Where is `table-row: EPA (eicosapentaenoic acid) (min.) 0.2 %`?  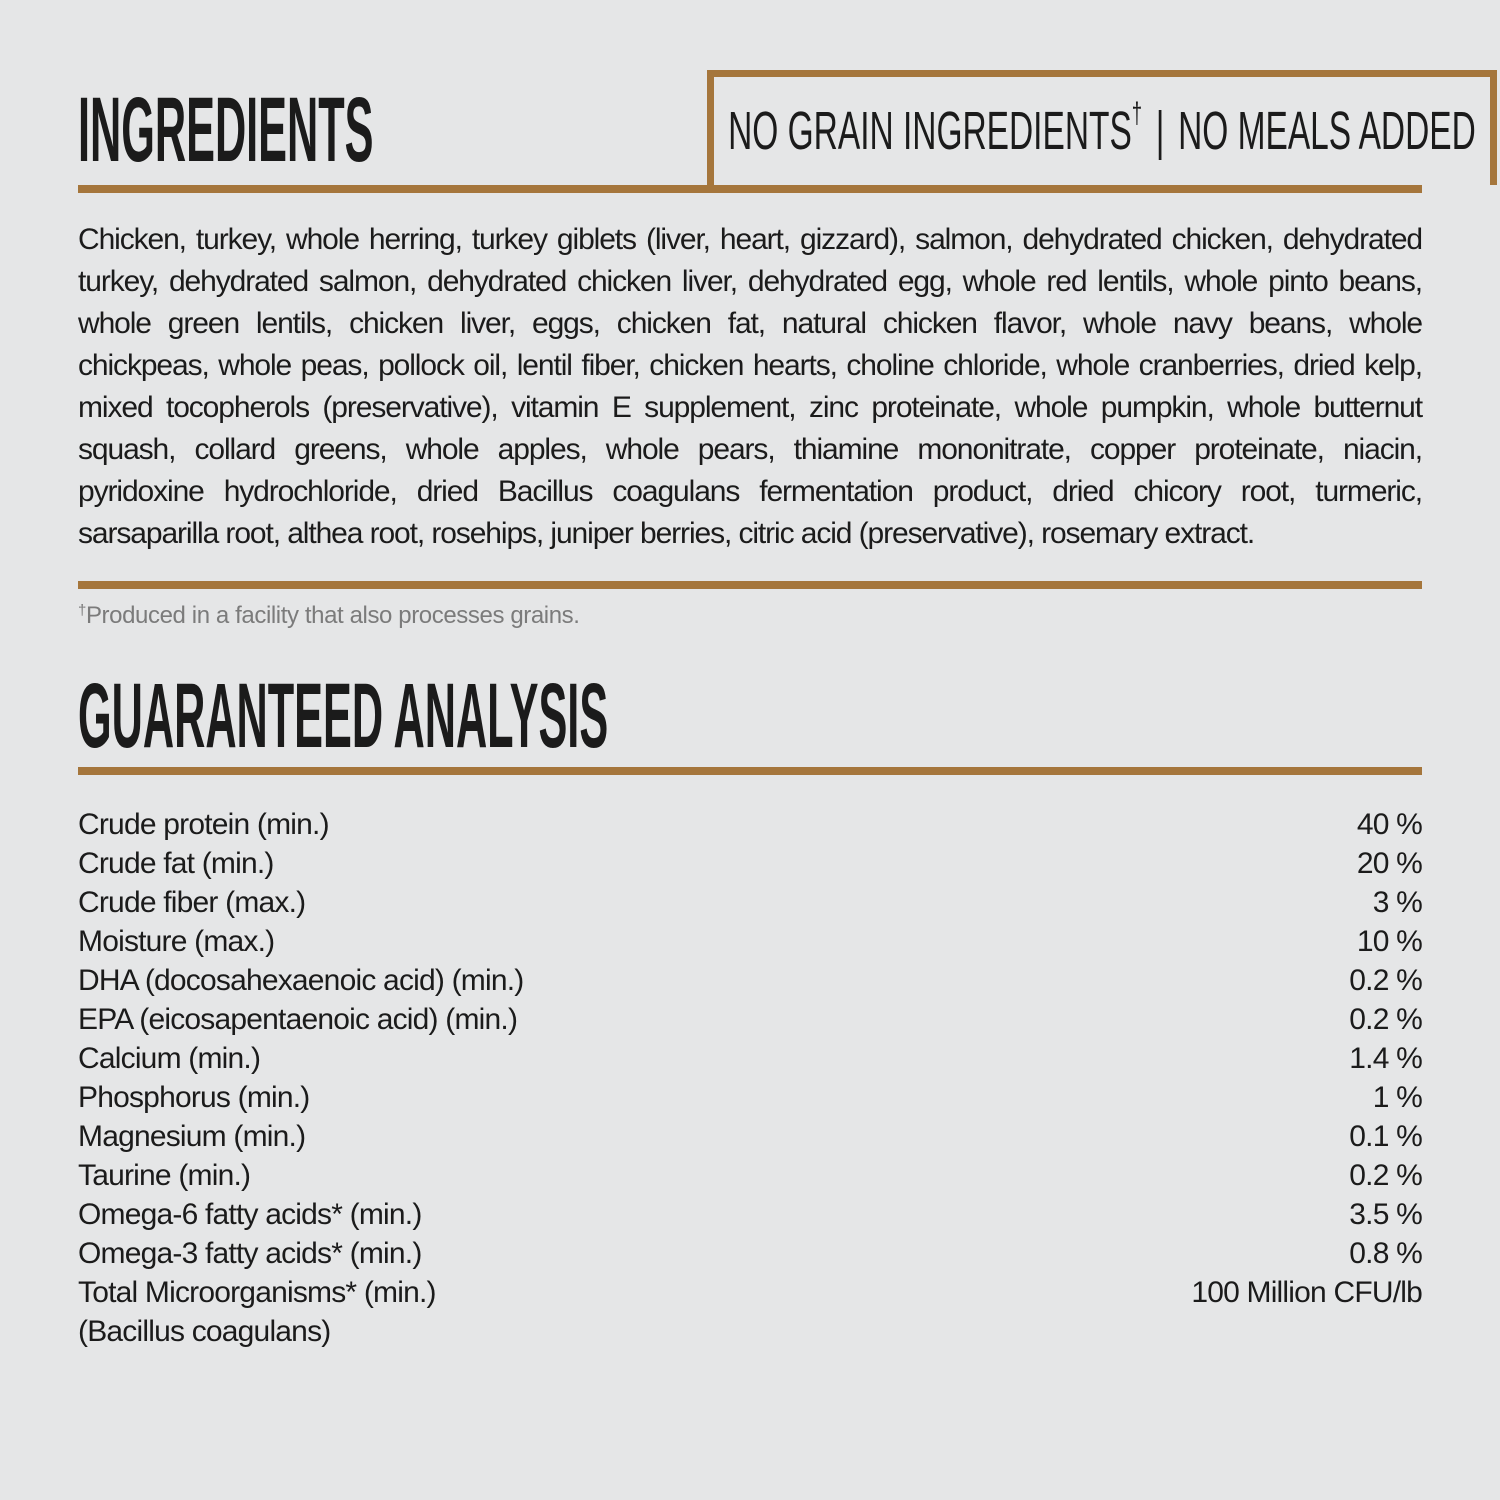
table-row: EPA (eicosapentaenoic acid) (min.) 0.2 % is located at coordinates (750, 1019).